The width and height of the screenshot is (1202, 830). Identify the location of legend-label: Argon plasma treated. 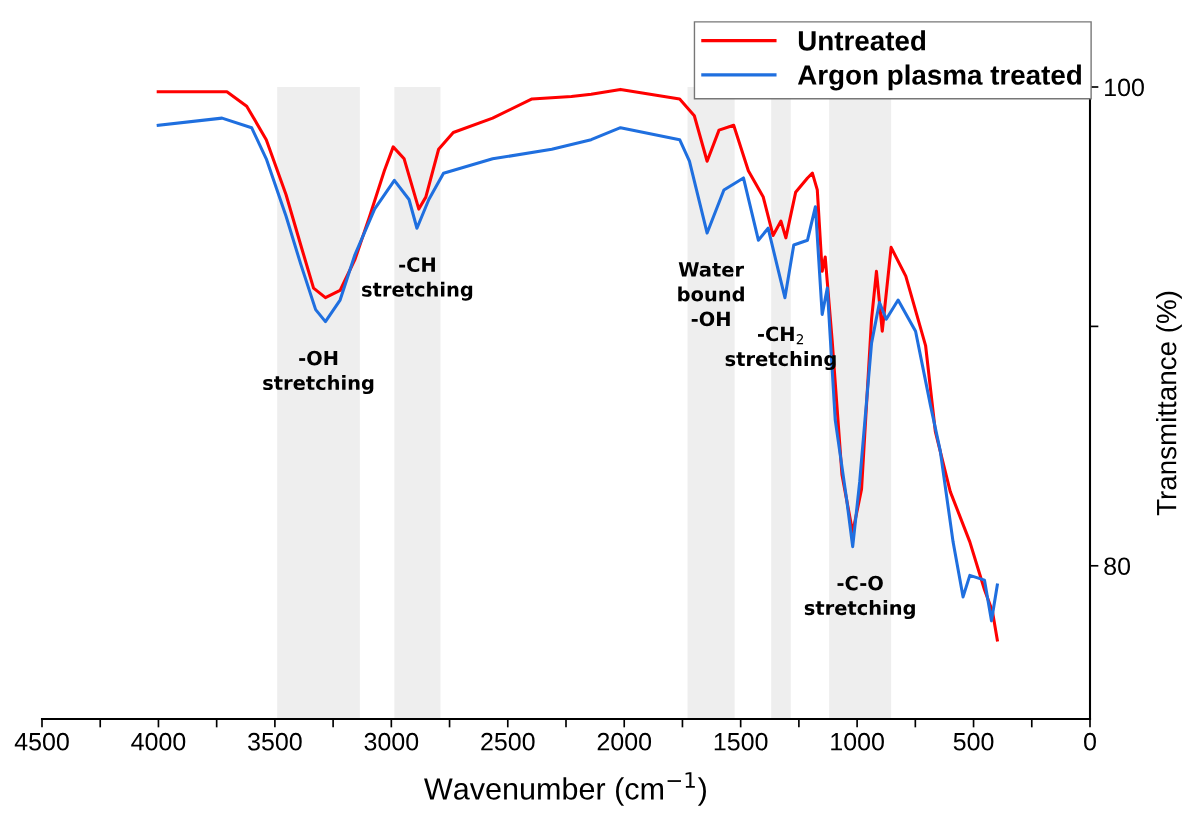
(939, 77).